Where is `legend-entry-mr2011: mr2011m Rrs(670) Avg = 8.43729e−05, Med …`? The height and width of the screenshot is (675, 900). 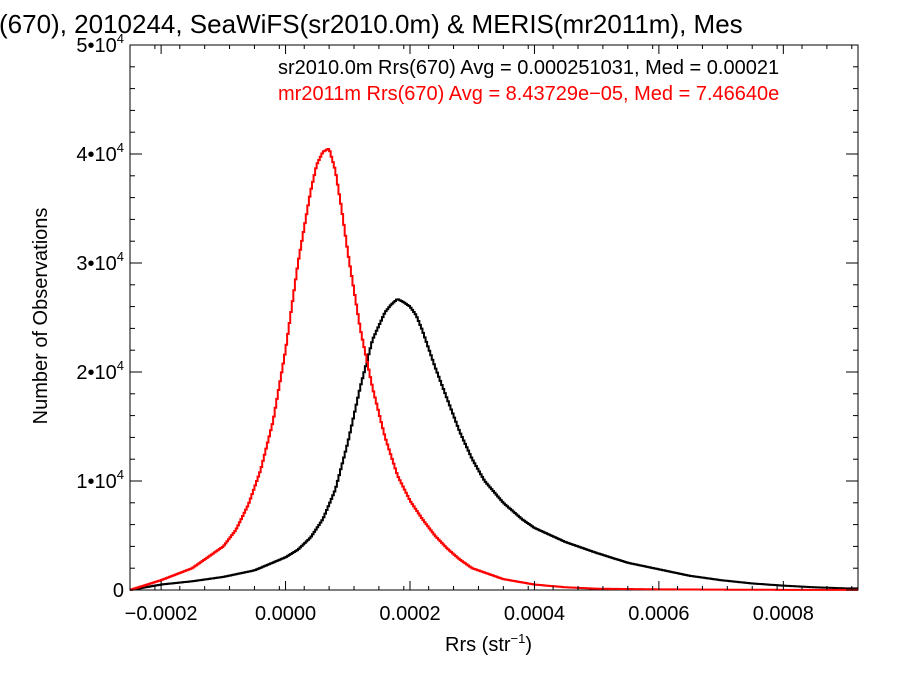
legend-entry-mr2011: mr2011m Rrs(670) Avg = 8.43729e−05, Med … is located at coordinates (528, 94).